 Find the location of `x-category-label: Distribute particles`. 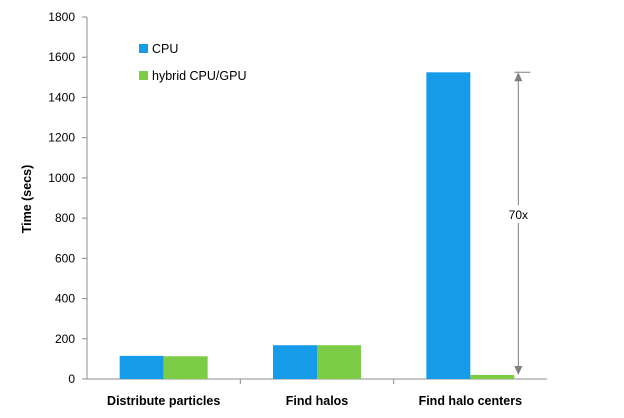

x-category-label: Distribute particles is located at coordinates (163, 401).